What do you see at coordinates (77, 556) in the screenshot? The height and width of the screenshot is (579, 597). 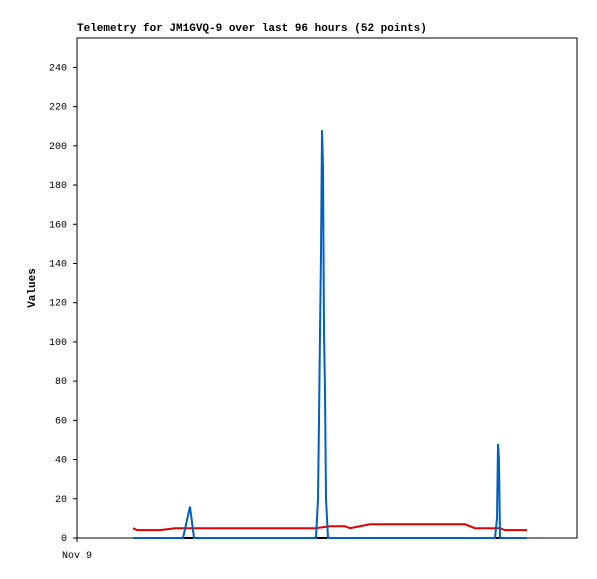 I see `x-tick-label: Nov 9` at bounding box center [77, 556].